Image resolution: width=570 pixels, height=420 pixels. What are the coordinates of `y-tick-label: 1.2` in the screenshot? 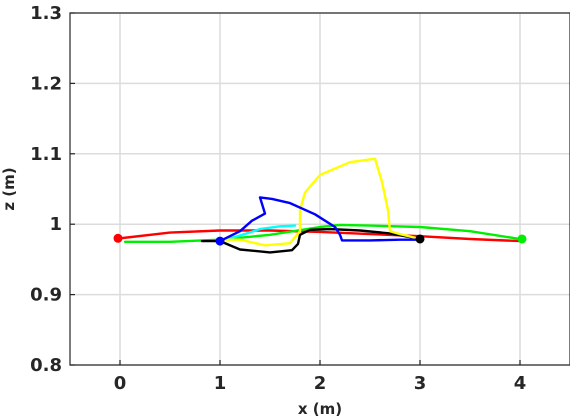 It's located at (46, 83).